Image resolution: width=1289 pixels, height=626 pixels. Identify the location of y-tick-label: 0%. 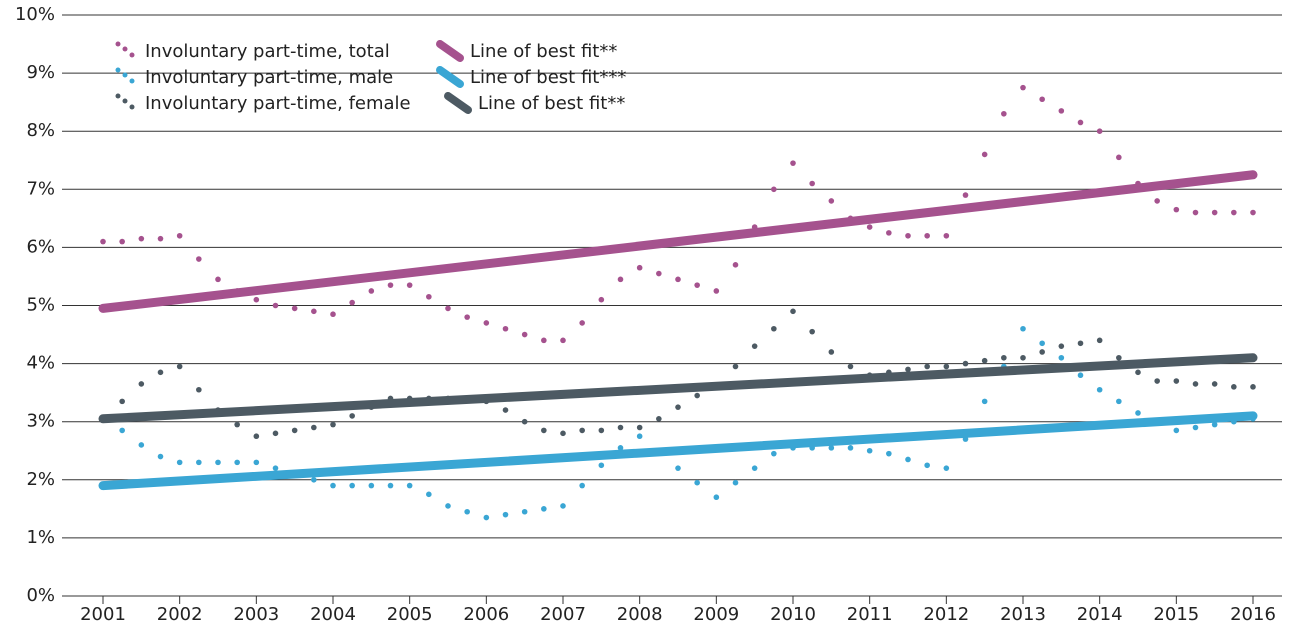
(40, 595).